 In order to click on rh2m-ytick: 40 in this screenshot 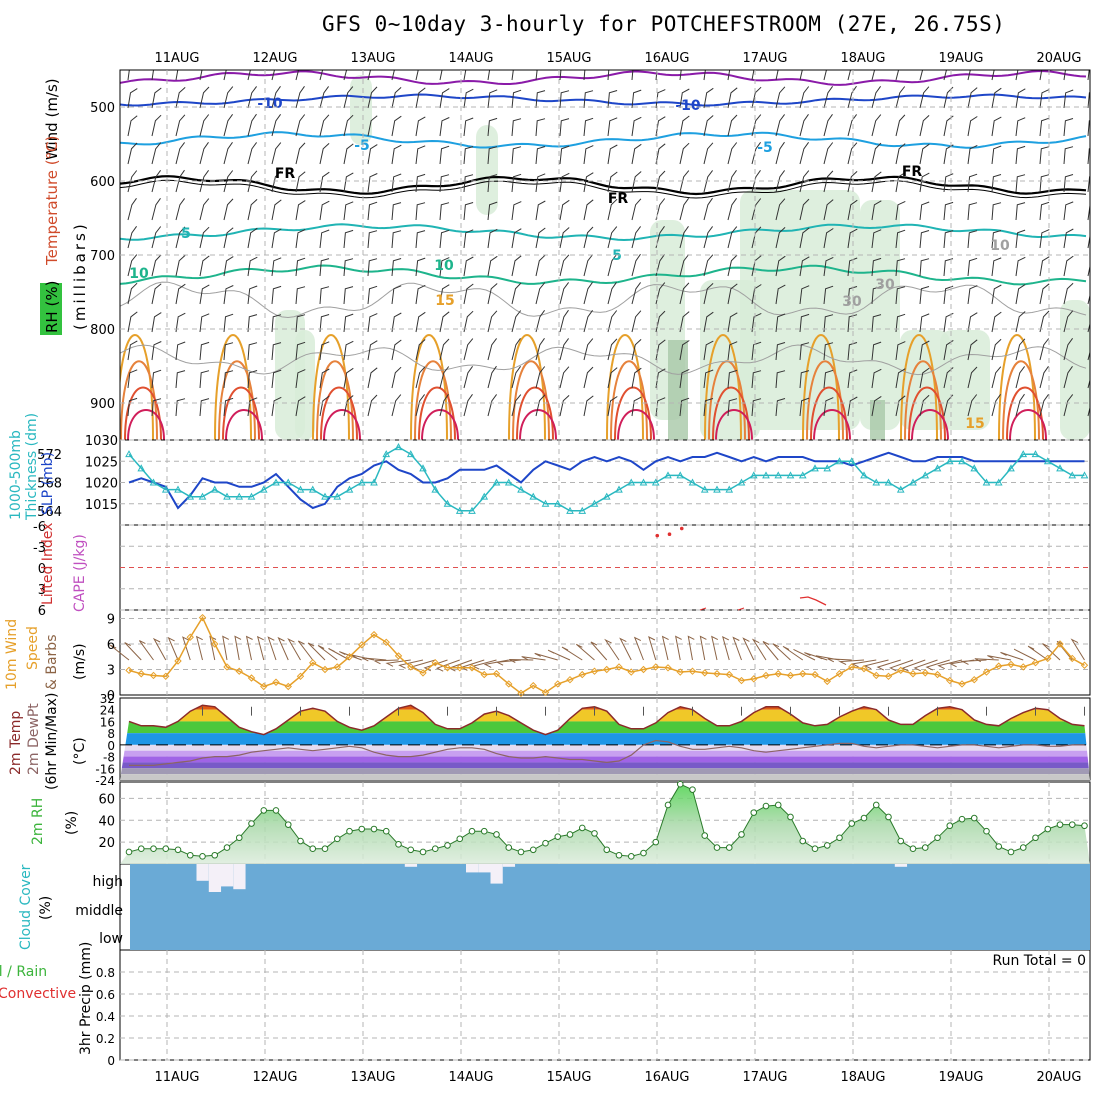, I will do `click(106, 821)`.